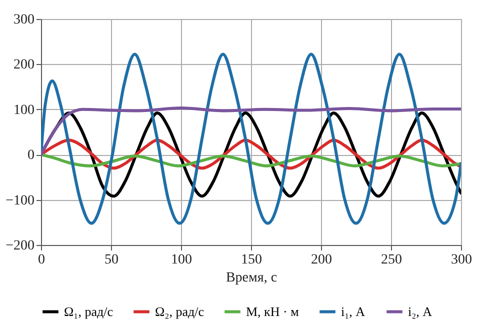 This screenshot has width=501, height=332. I want to click on y-tick-label: 0, so click(31, 156).